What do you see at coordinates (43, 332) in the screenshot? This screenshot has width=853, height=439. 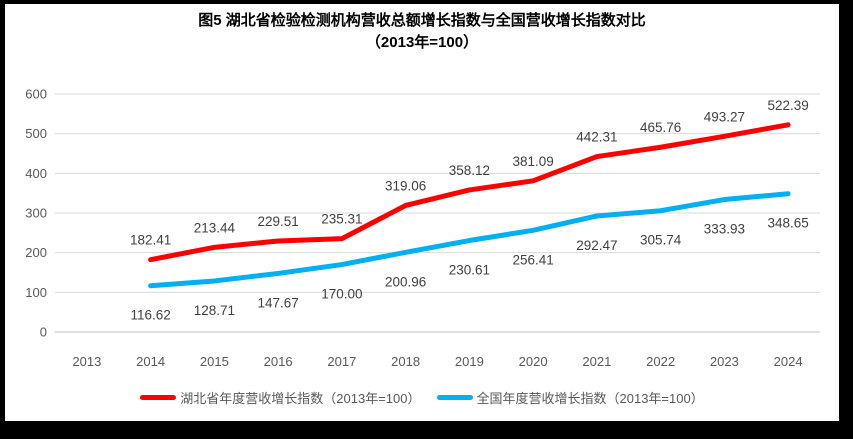 I see `y-axis-tick-label: 0` at bounding box center [43, 332].